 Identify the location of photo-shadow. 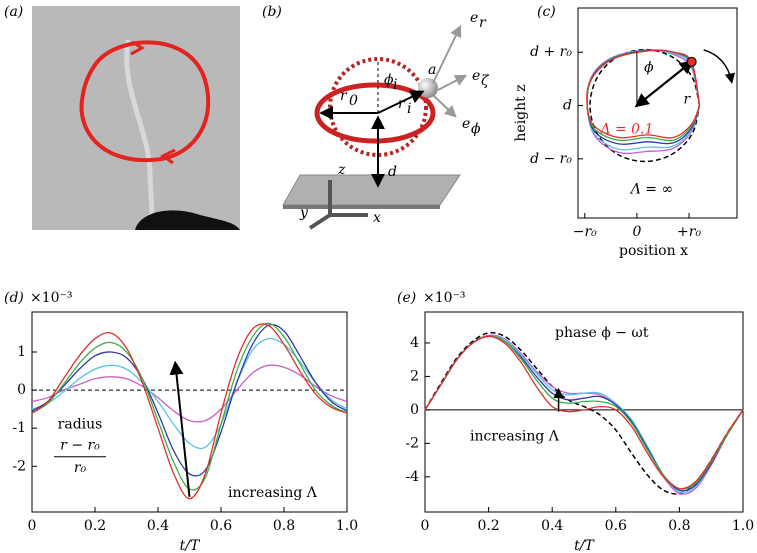
(187, 220).